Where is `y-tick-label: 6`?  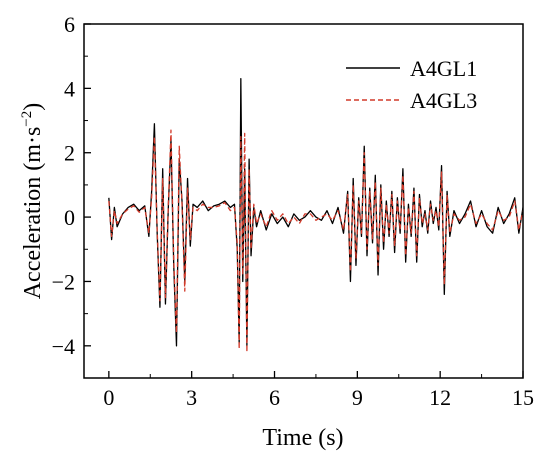 y-tick-label: 6 is located at coordinates (69, 24).